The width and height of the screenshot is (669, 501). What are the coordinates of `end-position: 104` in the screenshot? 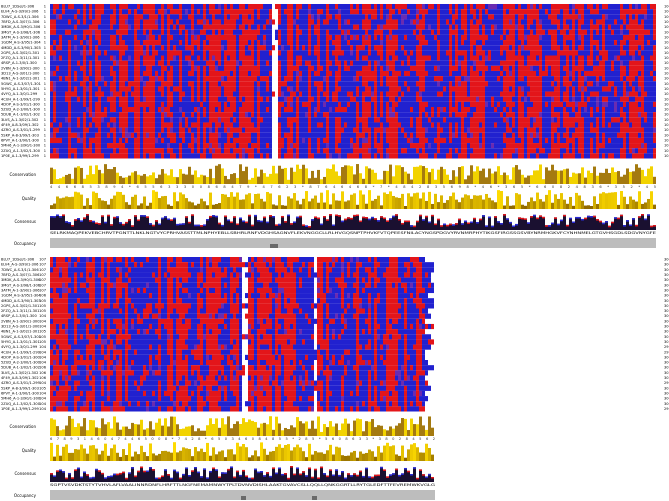 It's located at (666, 79).